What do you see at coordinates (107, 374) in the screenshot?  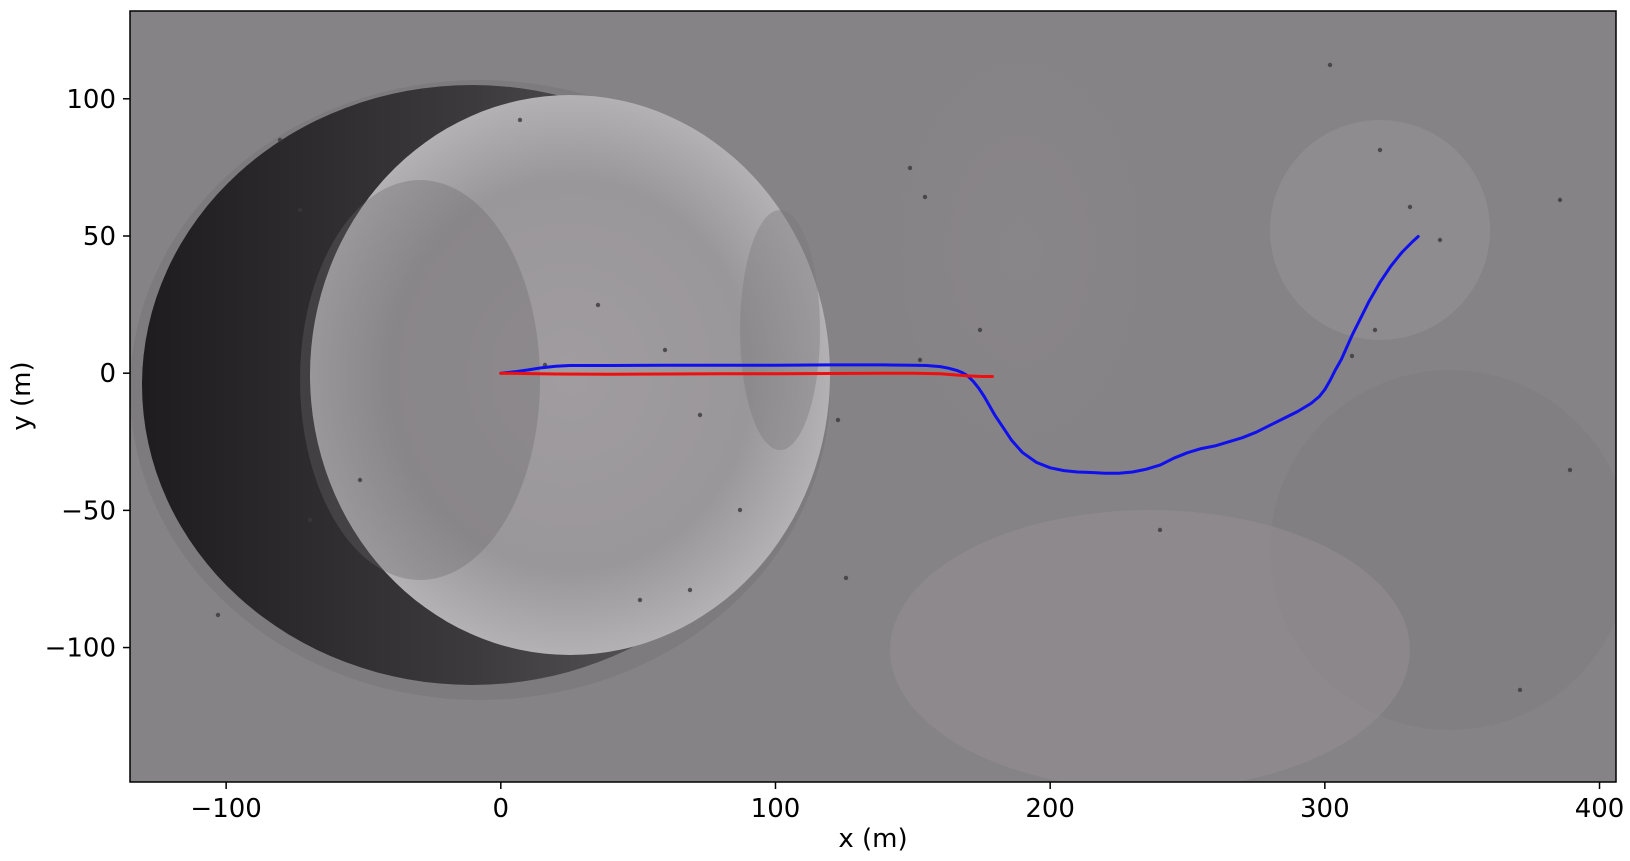 I see `y-tick-label: 0` at bounding box center [107, 374].